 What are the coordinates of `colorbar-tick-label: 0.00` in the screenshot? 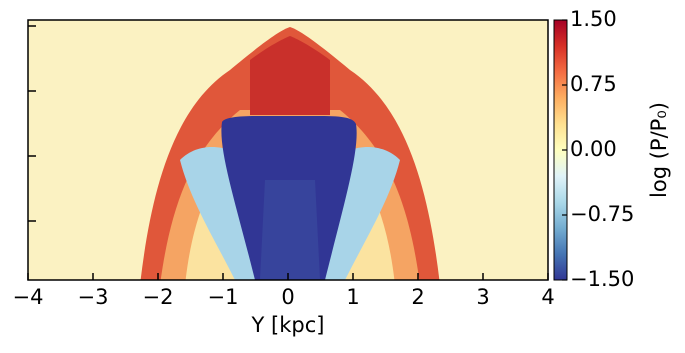 It's located at (593, 149).